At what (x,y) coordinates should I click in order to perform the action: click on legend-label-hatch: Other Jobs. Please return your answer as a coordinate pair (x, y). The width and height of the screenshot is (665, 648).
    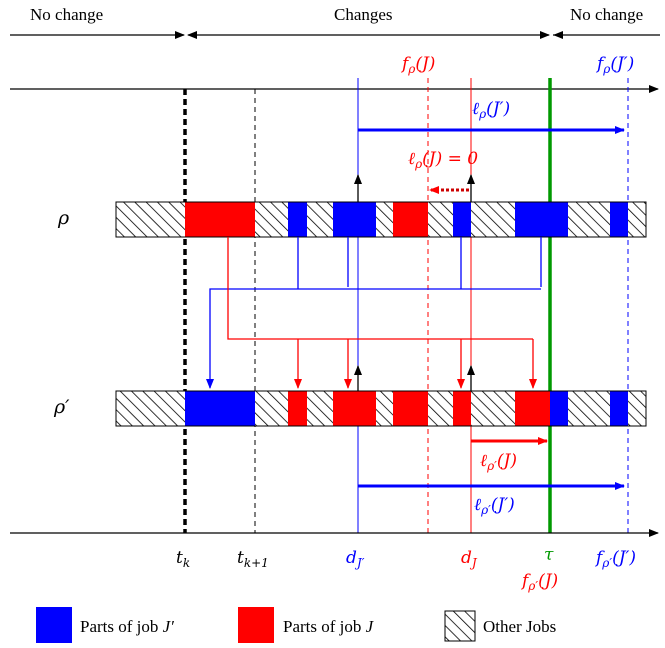
    Looking at the image, I should click on (519, 626).